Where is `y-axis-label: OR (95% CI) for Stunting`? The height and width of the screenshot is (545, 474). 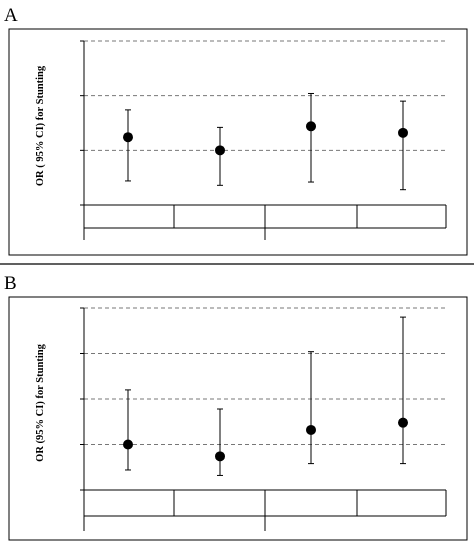
y-axis-label: OR (95% CI) for Stunting is located at coordinates (40, 402).